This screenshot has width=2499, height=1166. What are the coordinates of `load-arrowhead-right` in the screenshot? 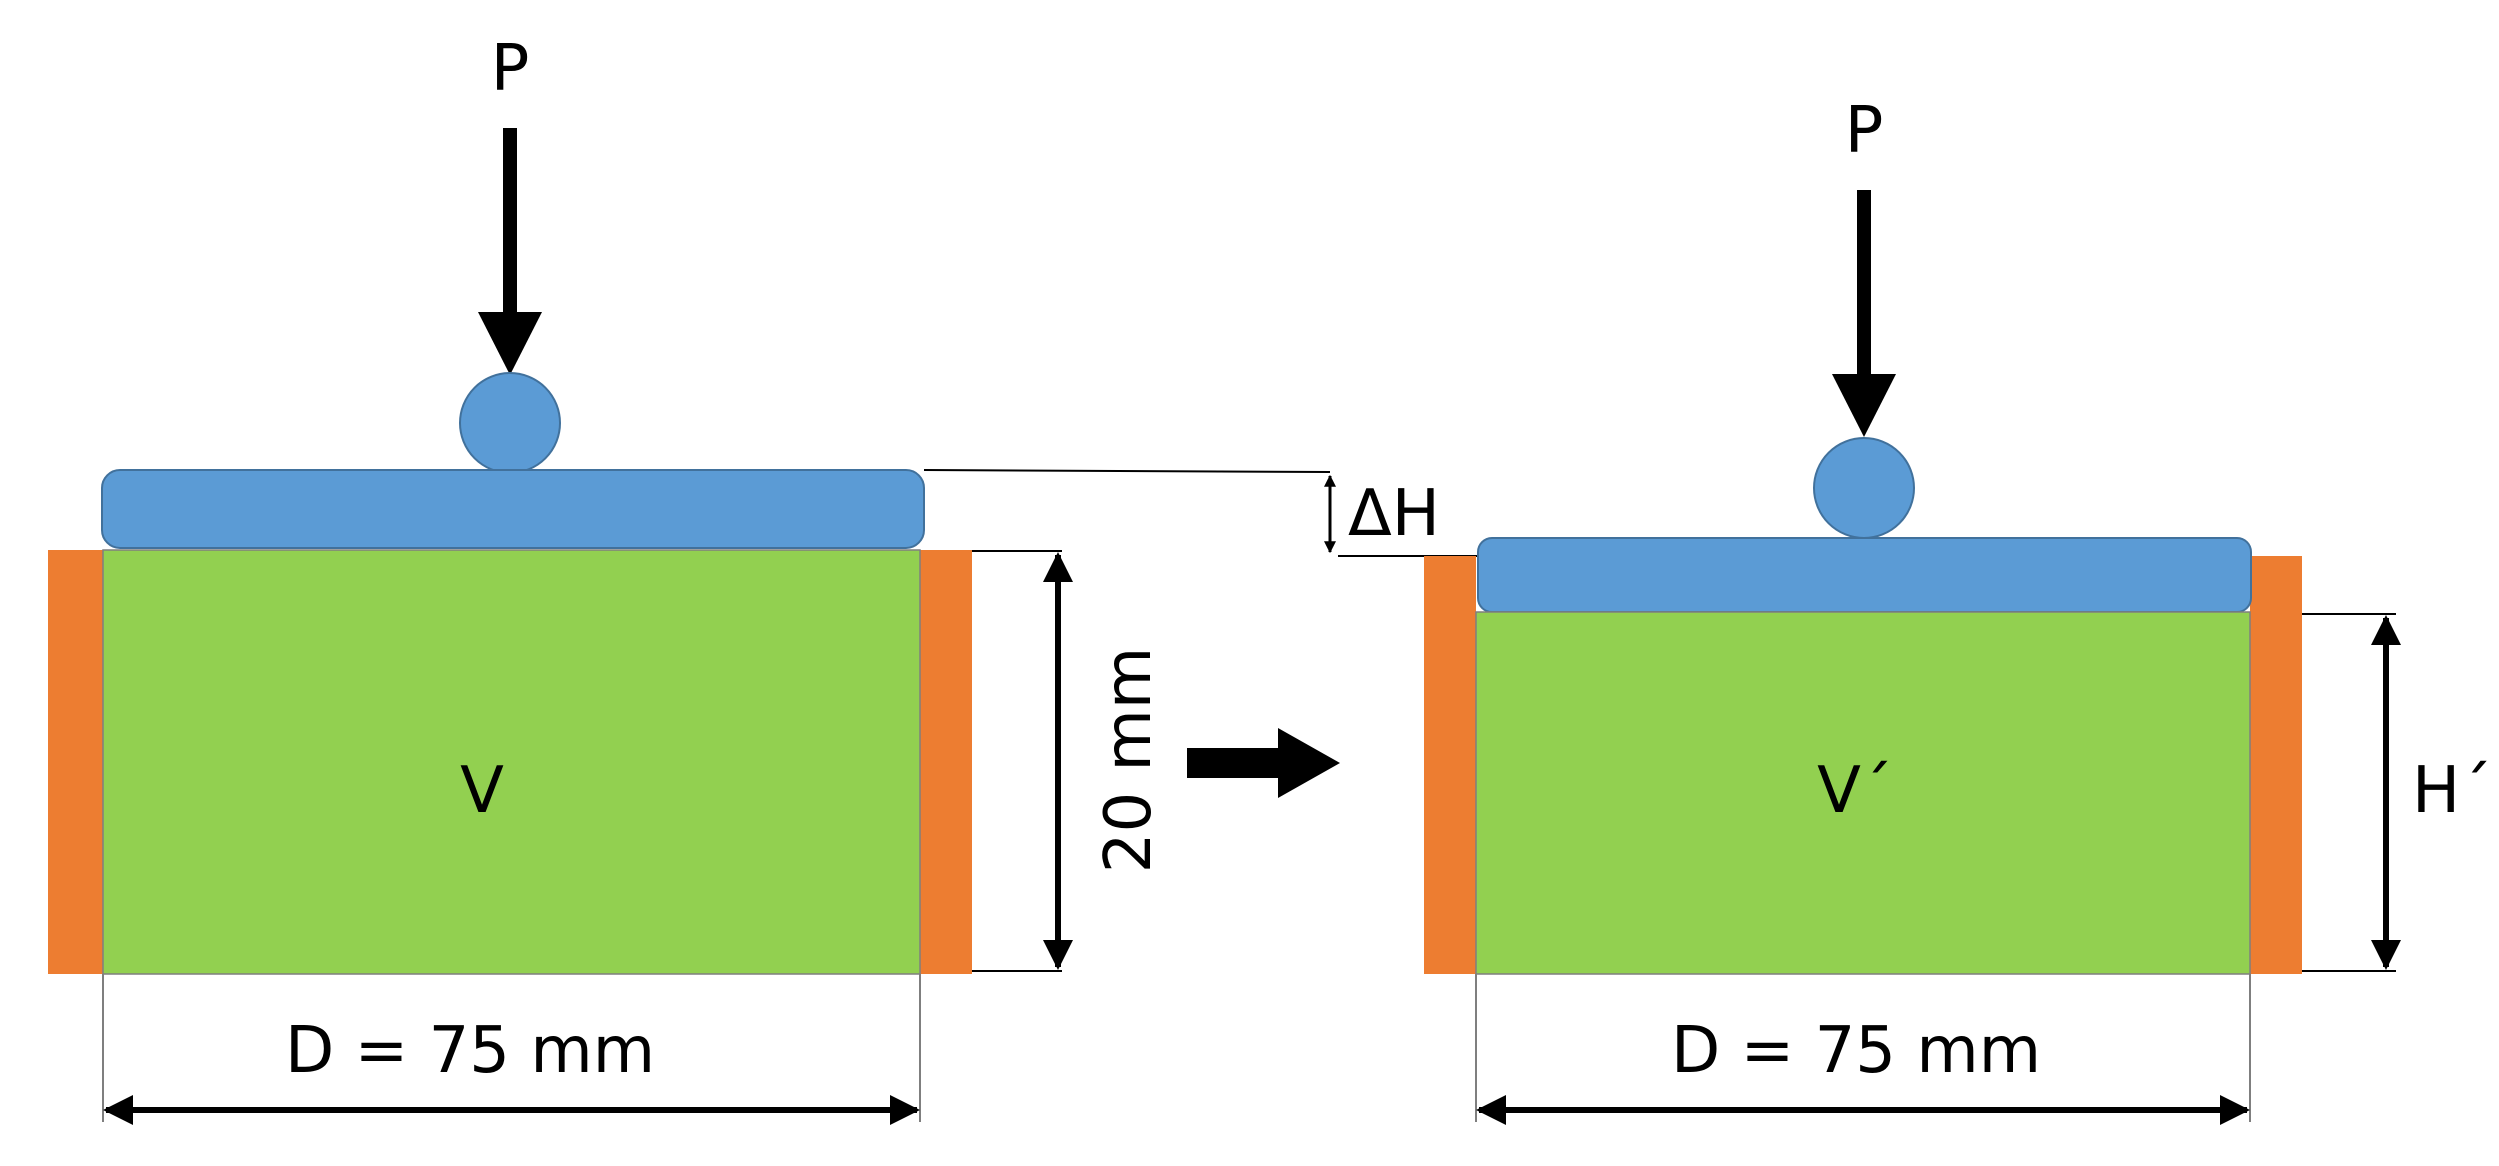 It's located at (1864, 405).